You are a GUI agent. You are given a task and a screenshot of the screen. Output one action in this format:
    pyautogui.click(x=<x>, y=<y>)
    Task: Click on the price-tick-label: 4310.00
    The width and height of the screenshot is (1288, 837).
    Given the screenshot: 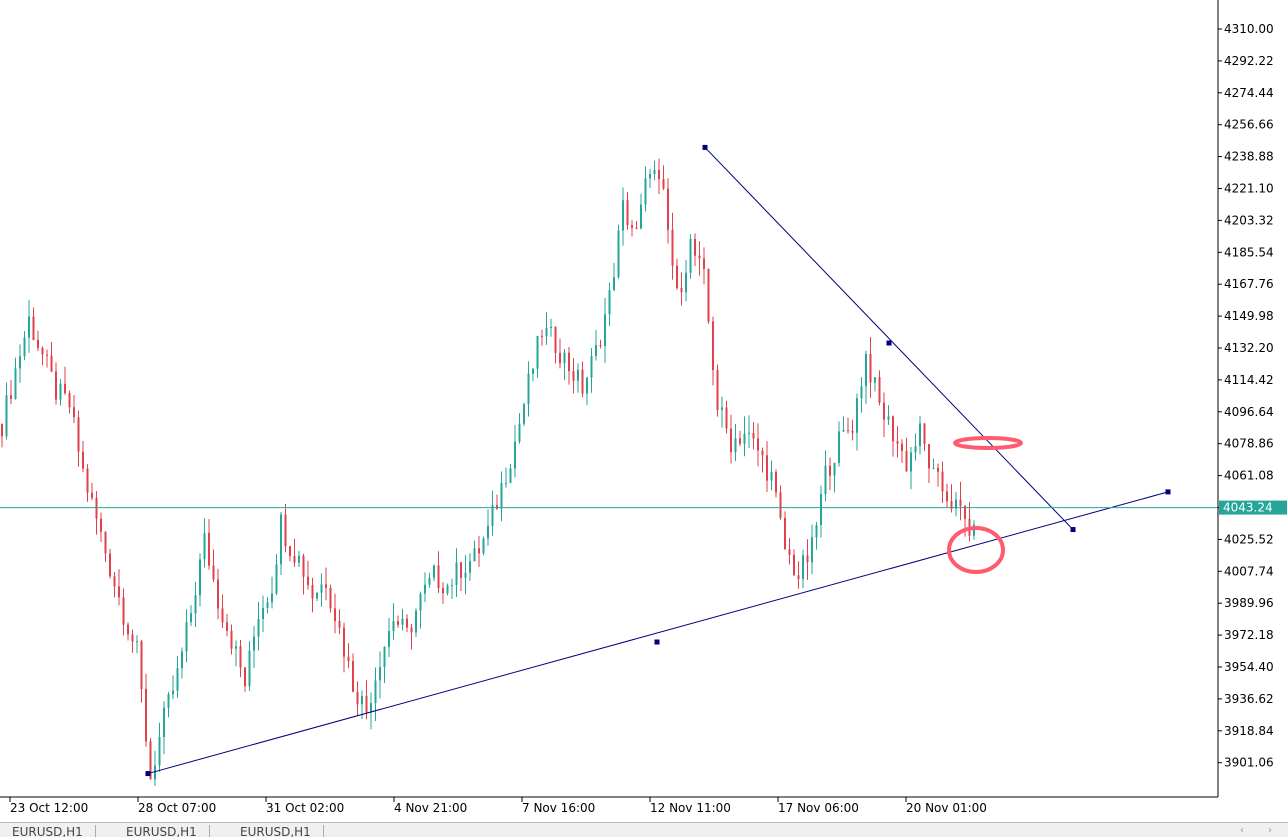 What is the action you would take?
    pyautogui.click(x=1249, y=29)
    